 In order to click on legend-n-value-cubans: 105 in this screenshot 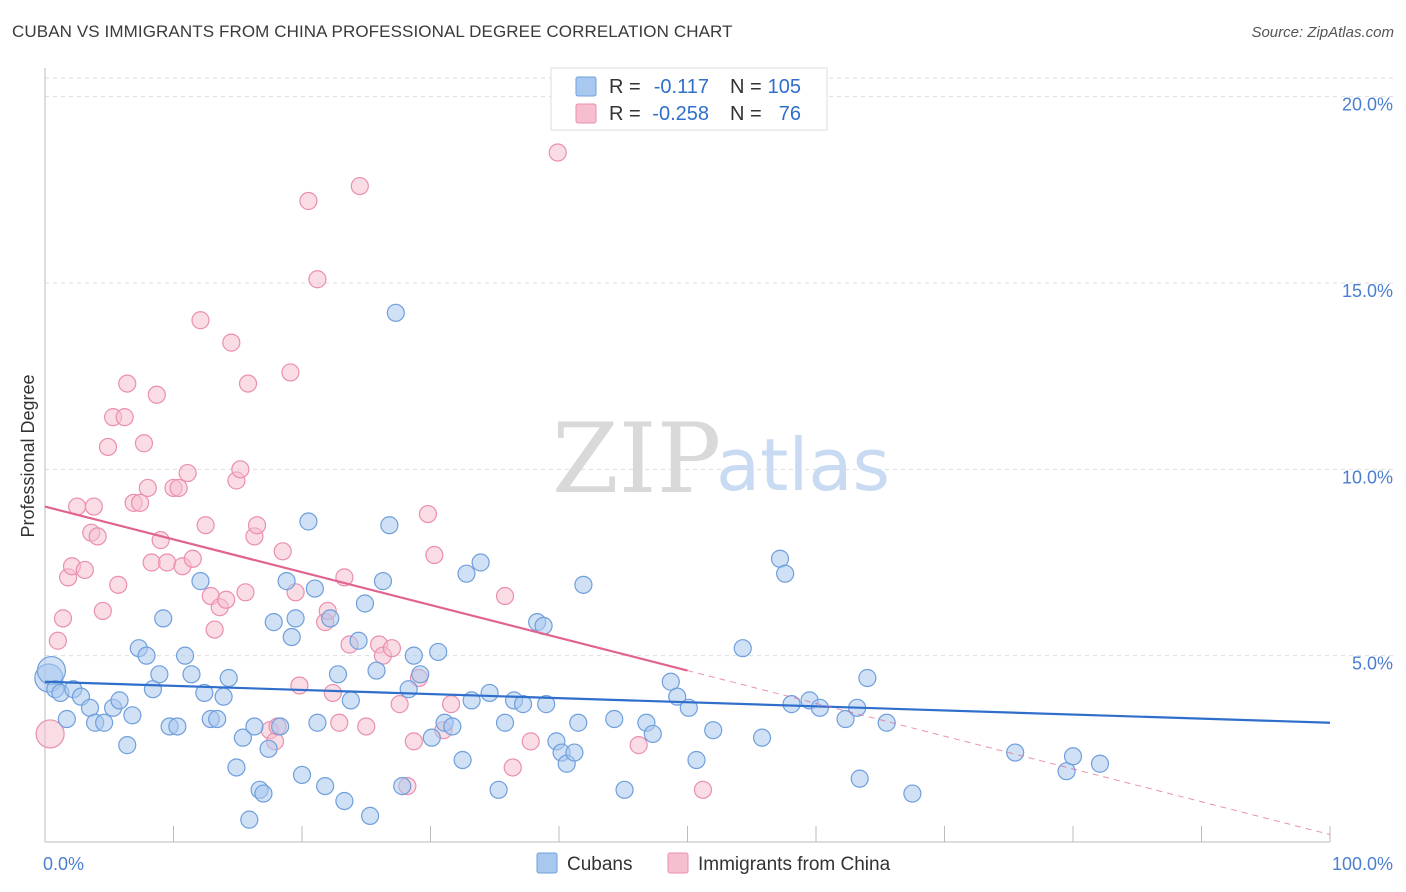, I will do `click(784, 87)`.